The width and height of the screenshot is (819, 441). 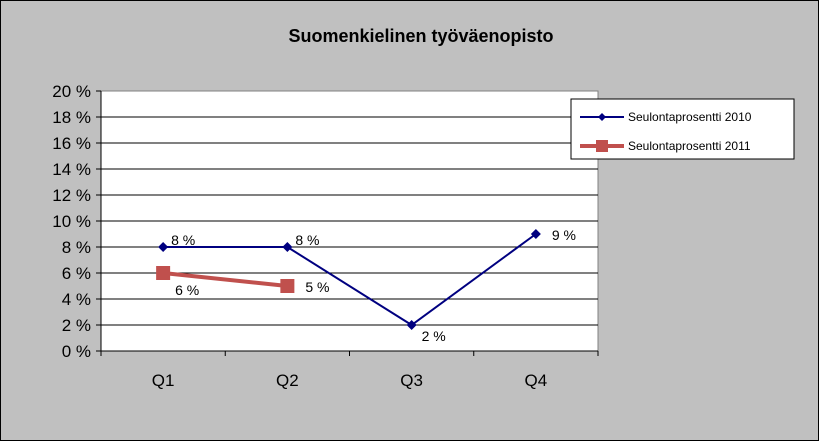 What do you see at coordinates (71, 117) in the screenshot?
I see `y-tick-label: 18 %` at bounding box center [71, 117].